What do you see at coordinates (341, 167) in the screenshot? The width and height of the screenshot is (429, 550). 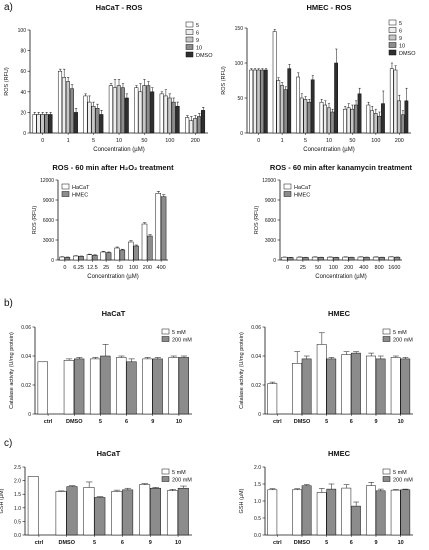 I see `chart-title: ROS - 60 min after kanamycin treatment` at bounding box center [341, 167].